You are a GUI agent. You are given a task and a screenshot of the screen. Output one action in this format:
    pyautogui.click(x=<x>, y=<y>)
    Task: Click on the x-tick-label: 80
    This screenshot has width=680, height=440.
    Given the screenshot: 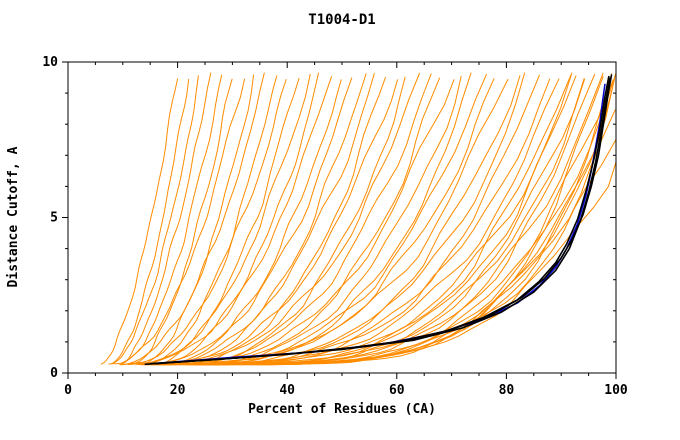 What is the action you would take?
    pyautogui.click(x=507, y=390)
    